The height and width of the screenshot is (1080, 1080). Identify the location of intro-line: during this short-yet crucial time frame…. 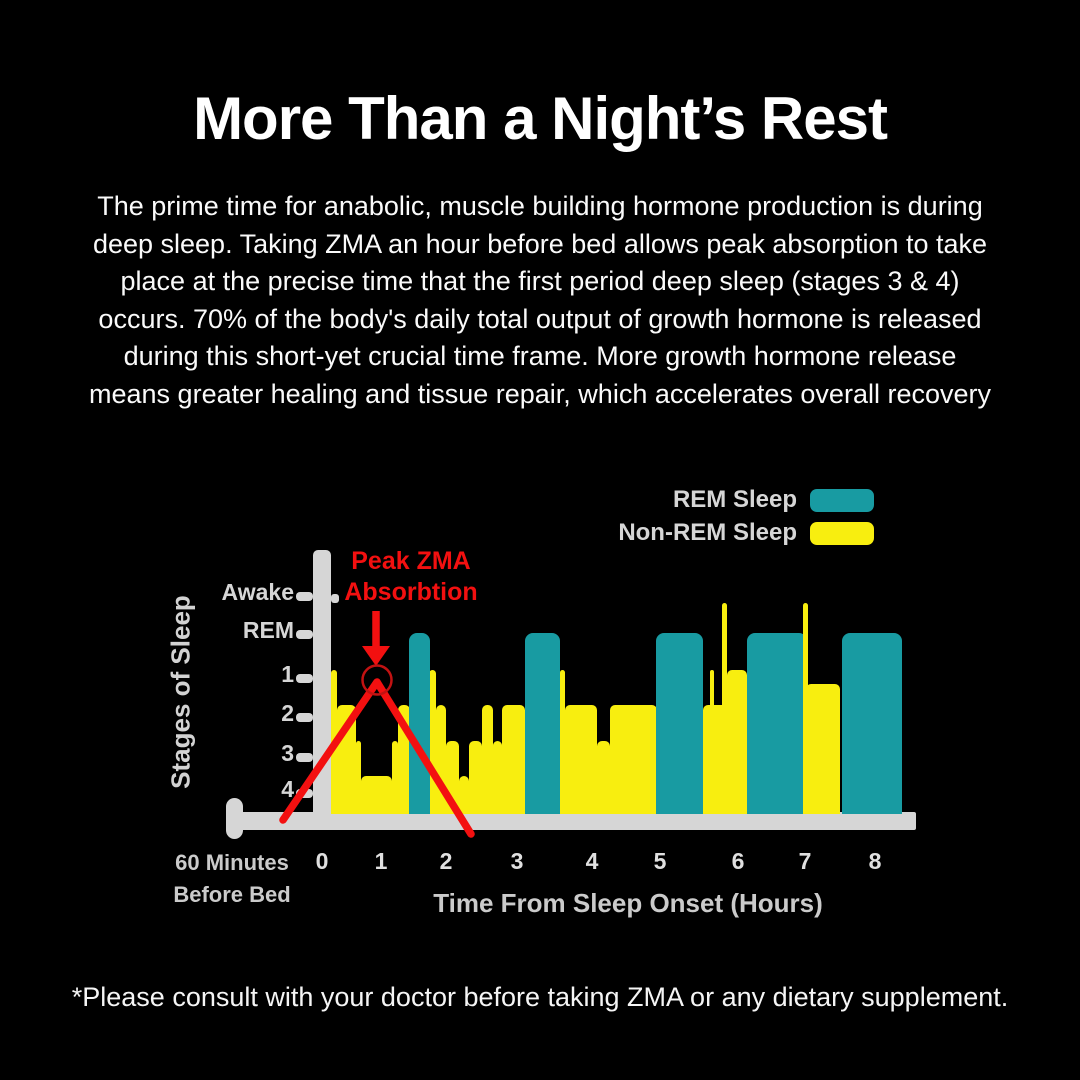
(540, 356).